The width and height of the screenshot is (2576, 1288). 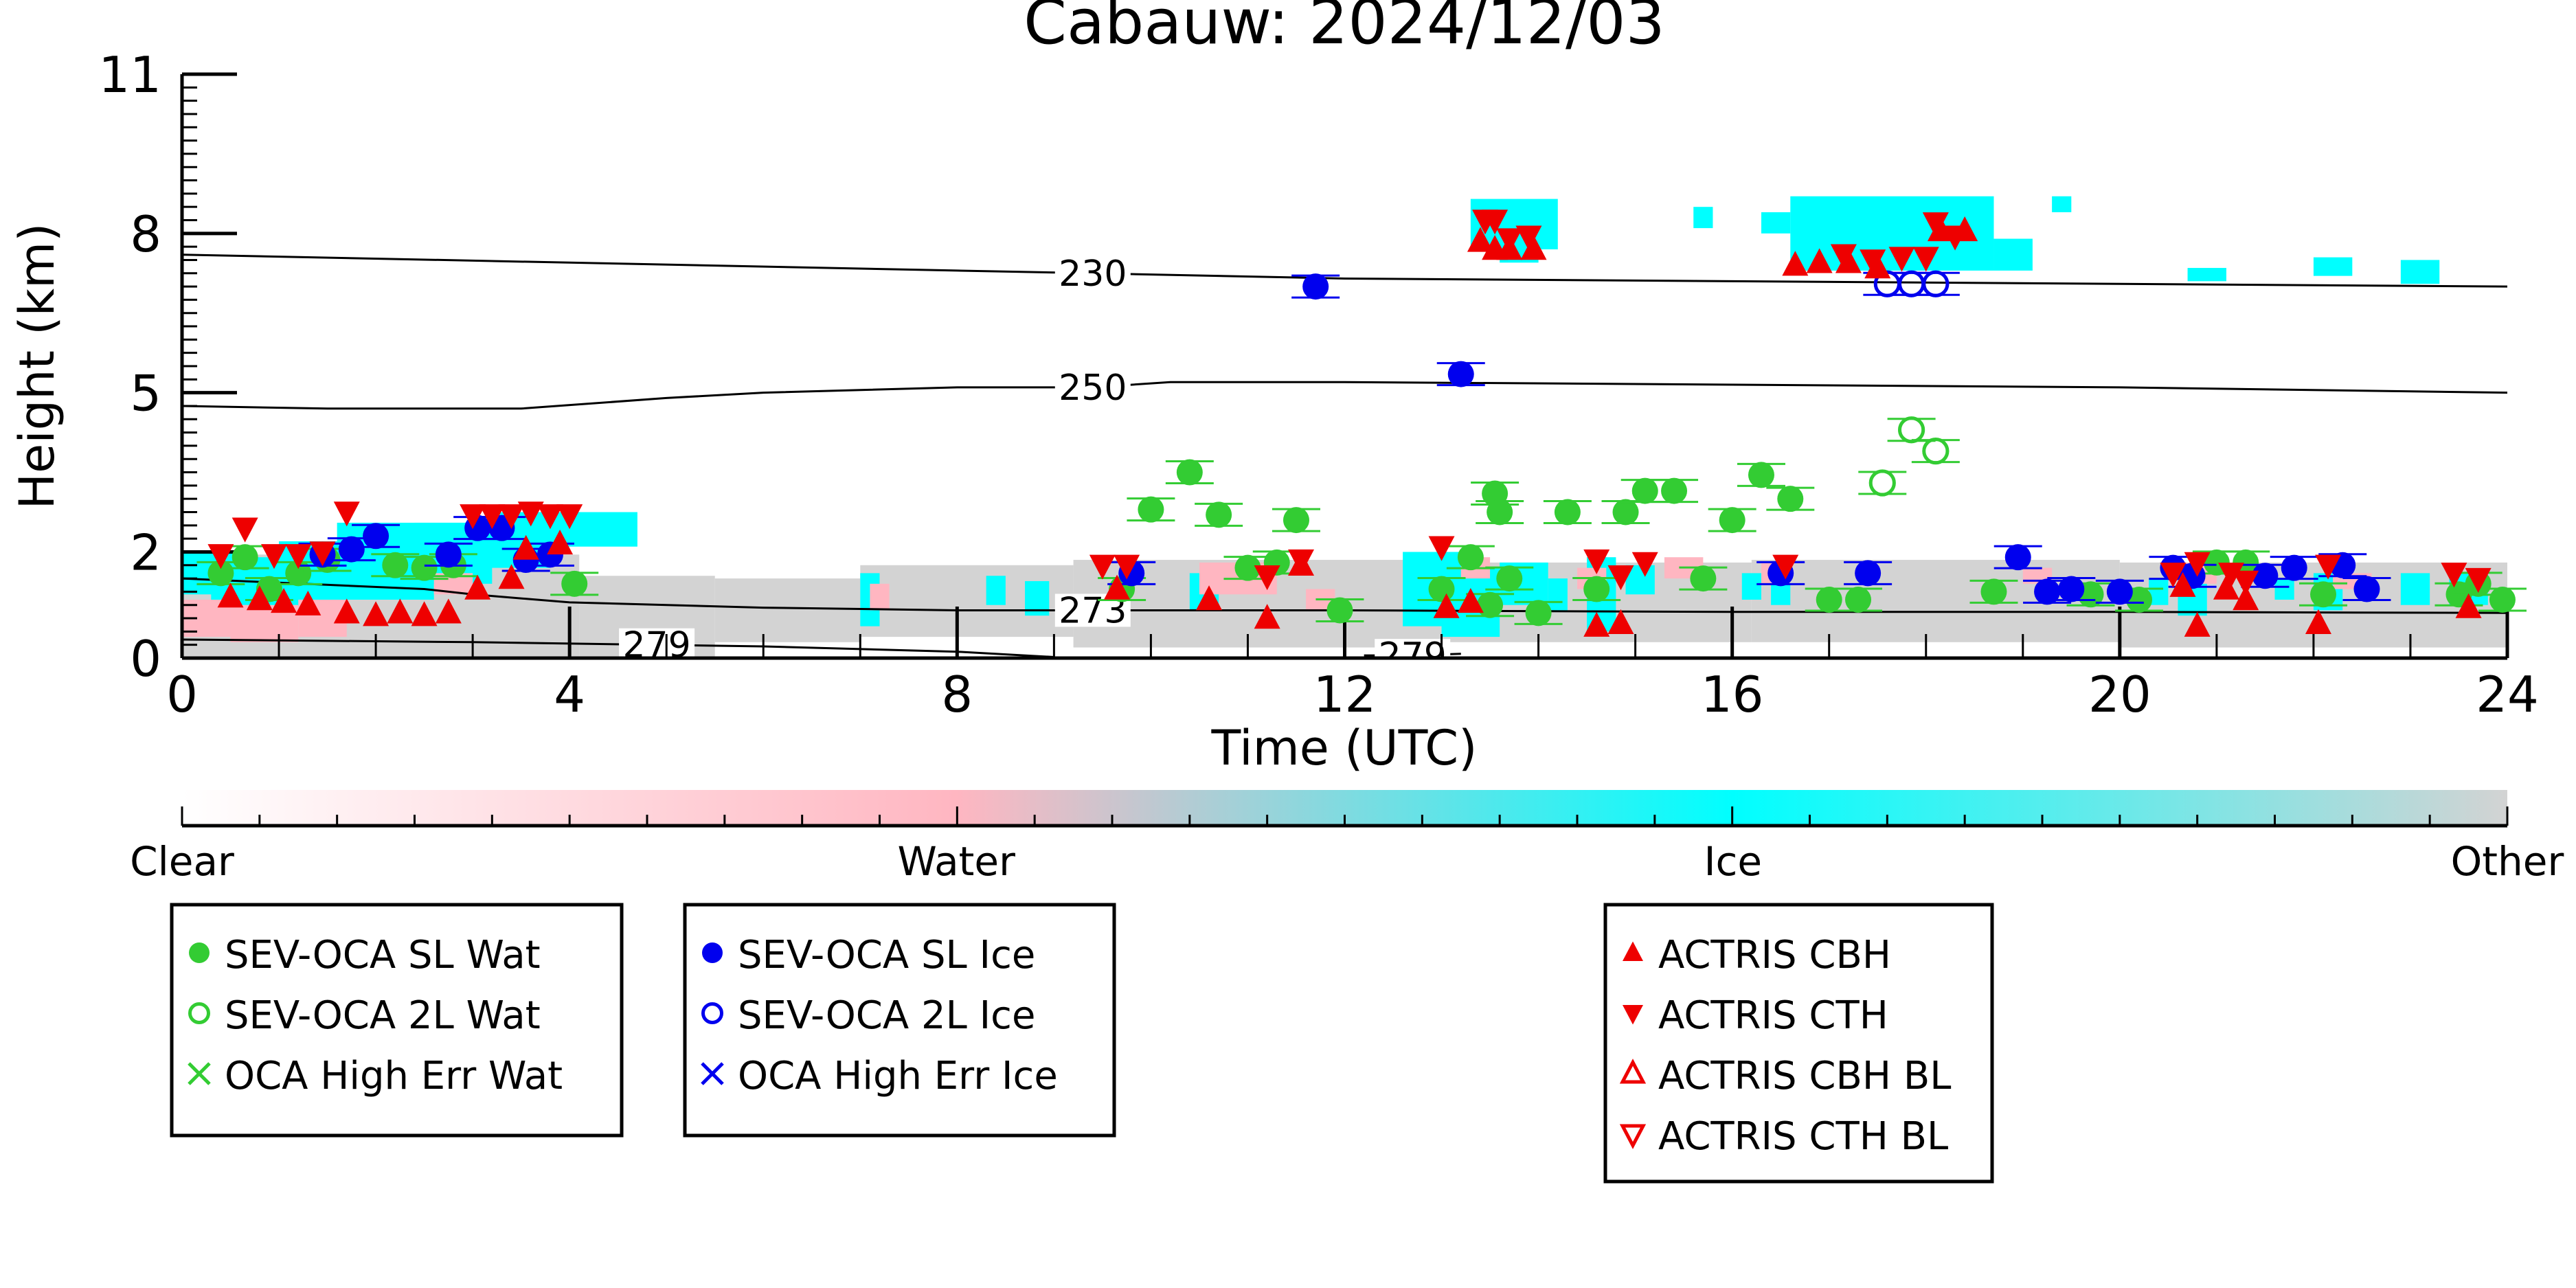 What do you see at coordinates (383, 1015) in the screenshot?
I see `legend-label: SEV-OCA 2L Wat` at bounding box center [383, 1015].